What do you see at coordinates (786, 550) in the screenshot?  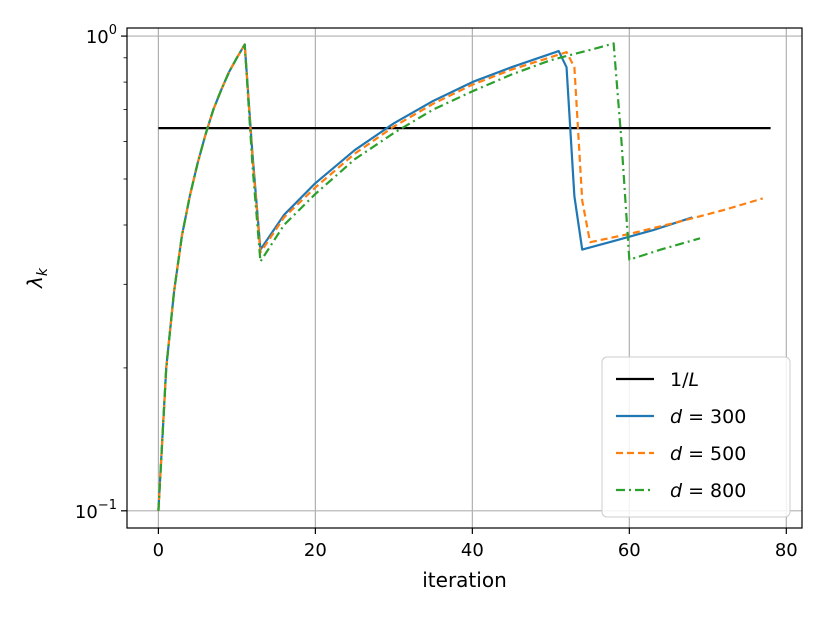 I see `x-tick-label: 80` at bounding box center [786, 550].